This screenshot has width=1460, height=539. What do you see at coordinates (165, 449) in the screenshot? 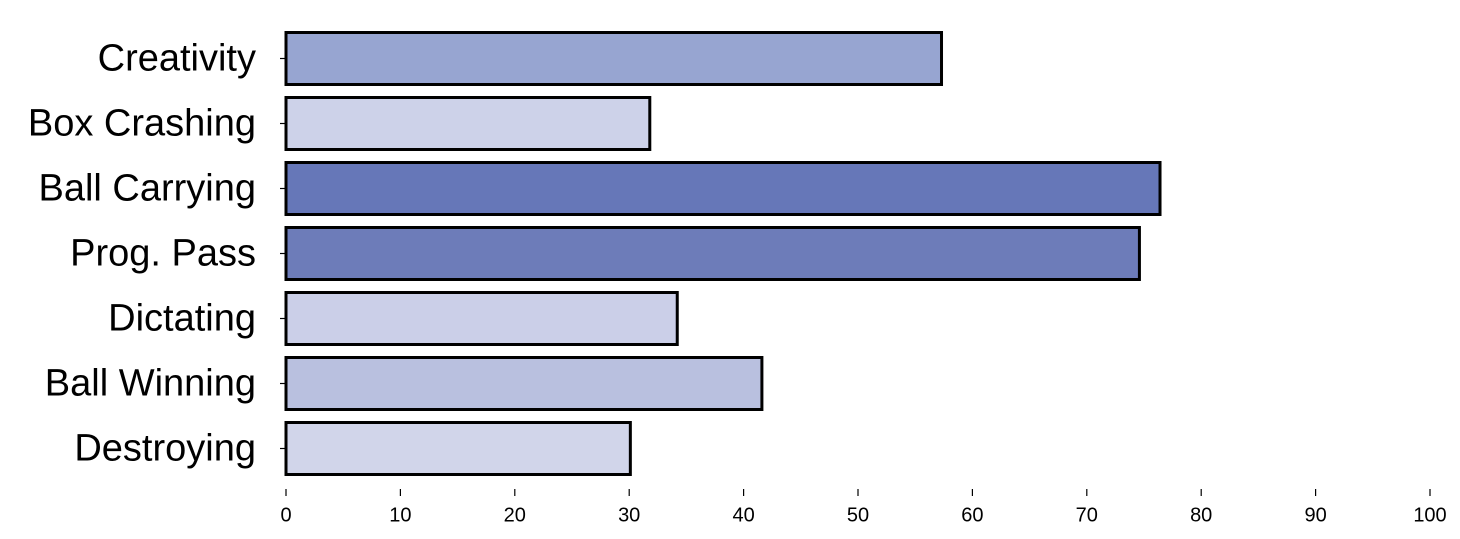
I see `y-tick-label: Destroying` at bounding box center [165, 449].